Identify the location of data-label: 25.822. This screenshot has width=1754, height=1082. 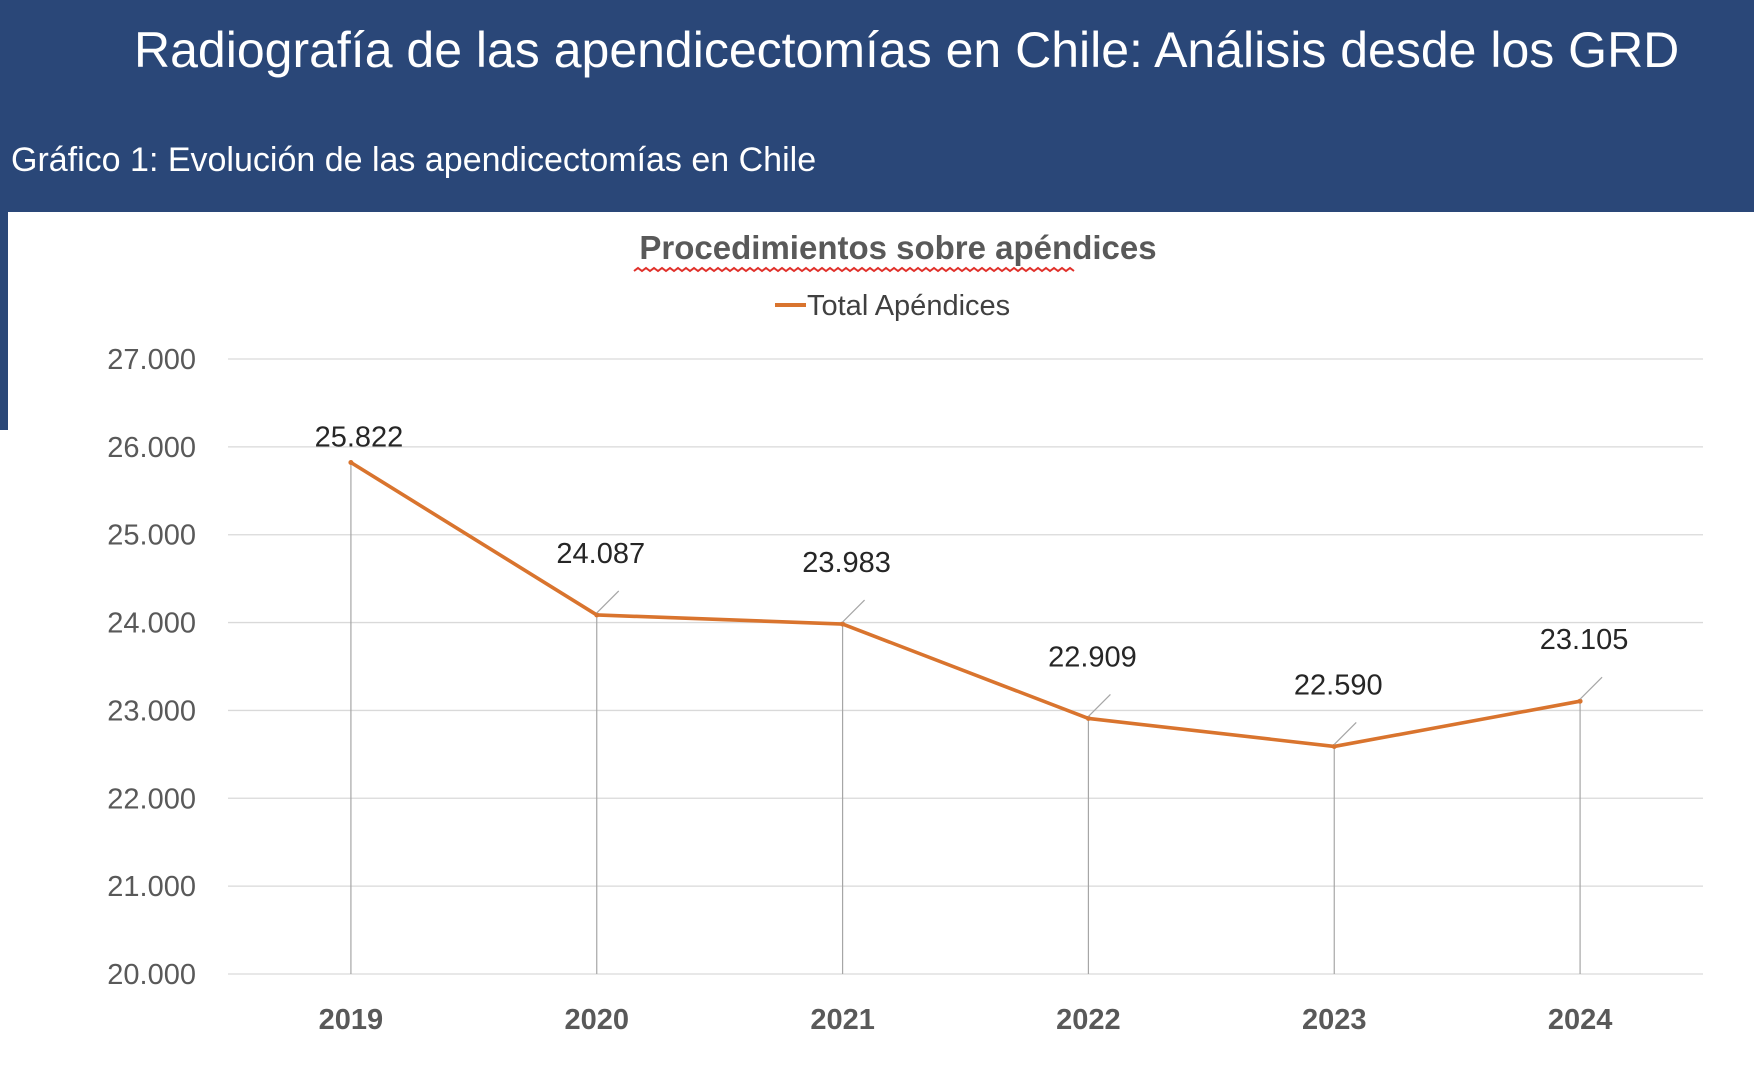
(359, 437).